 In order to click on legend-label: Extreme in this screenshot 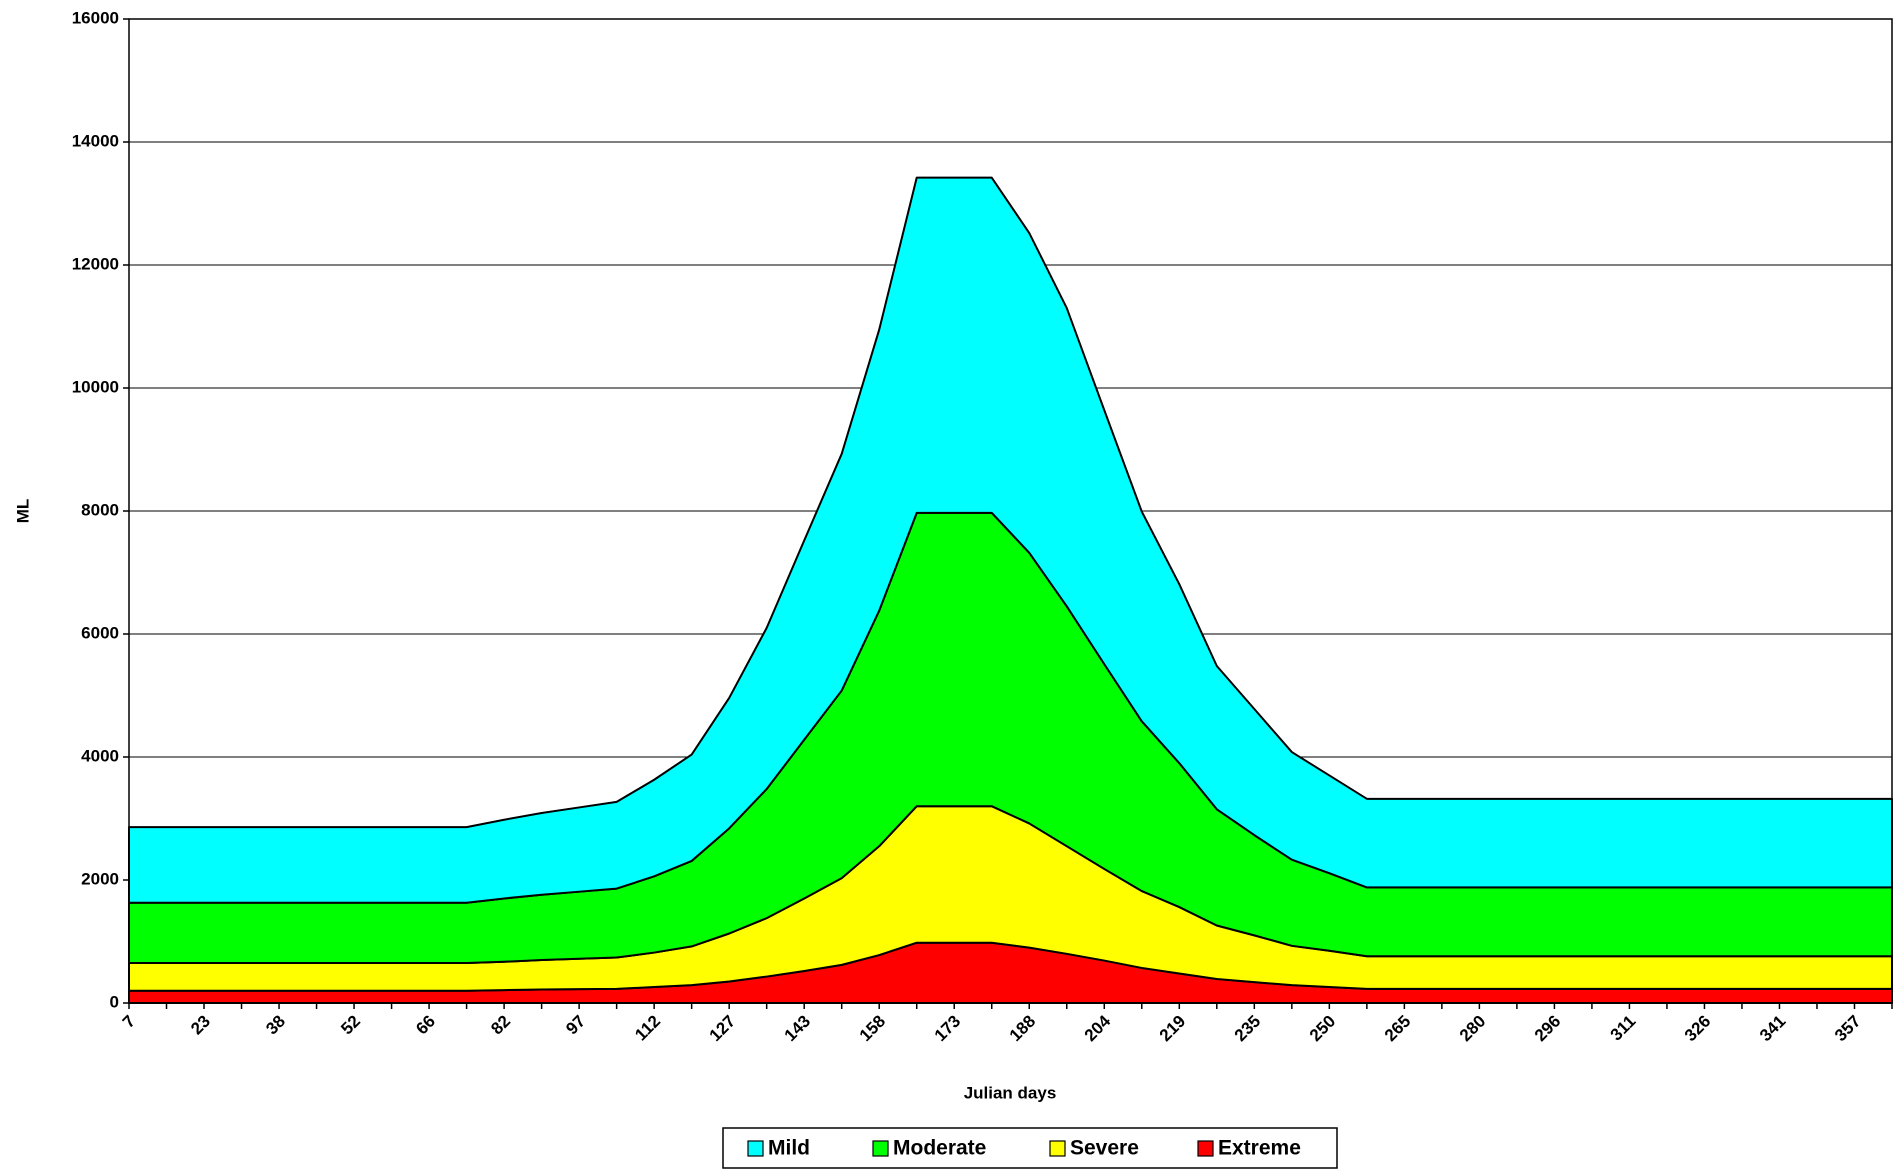, I will do `click(1259, 1148)`.